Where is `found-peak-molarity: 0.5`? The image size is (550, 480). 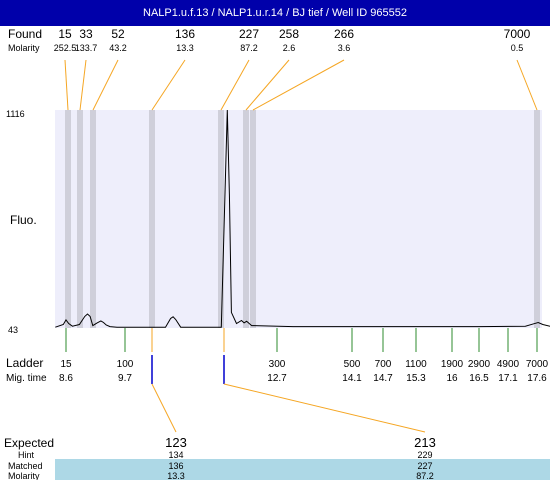
found-peak-molarity: 0.5 is located at coordinates (517, 48).